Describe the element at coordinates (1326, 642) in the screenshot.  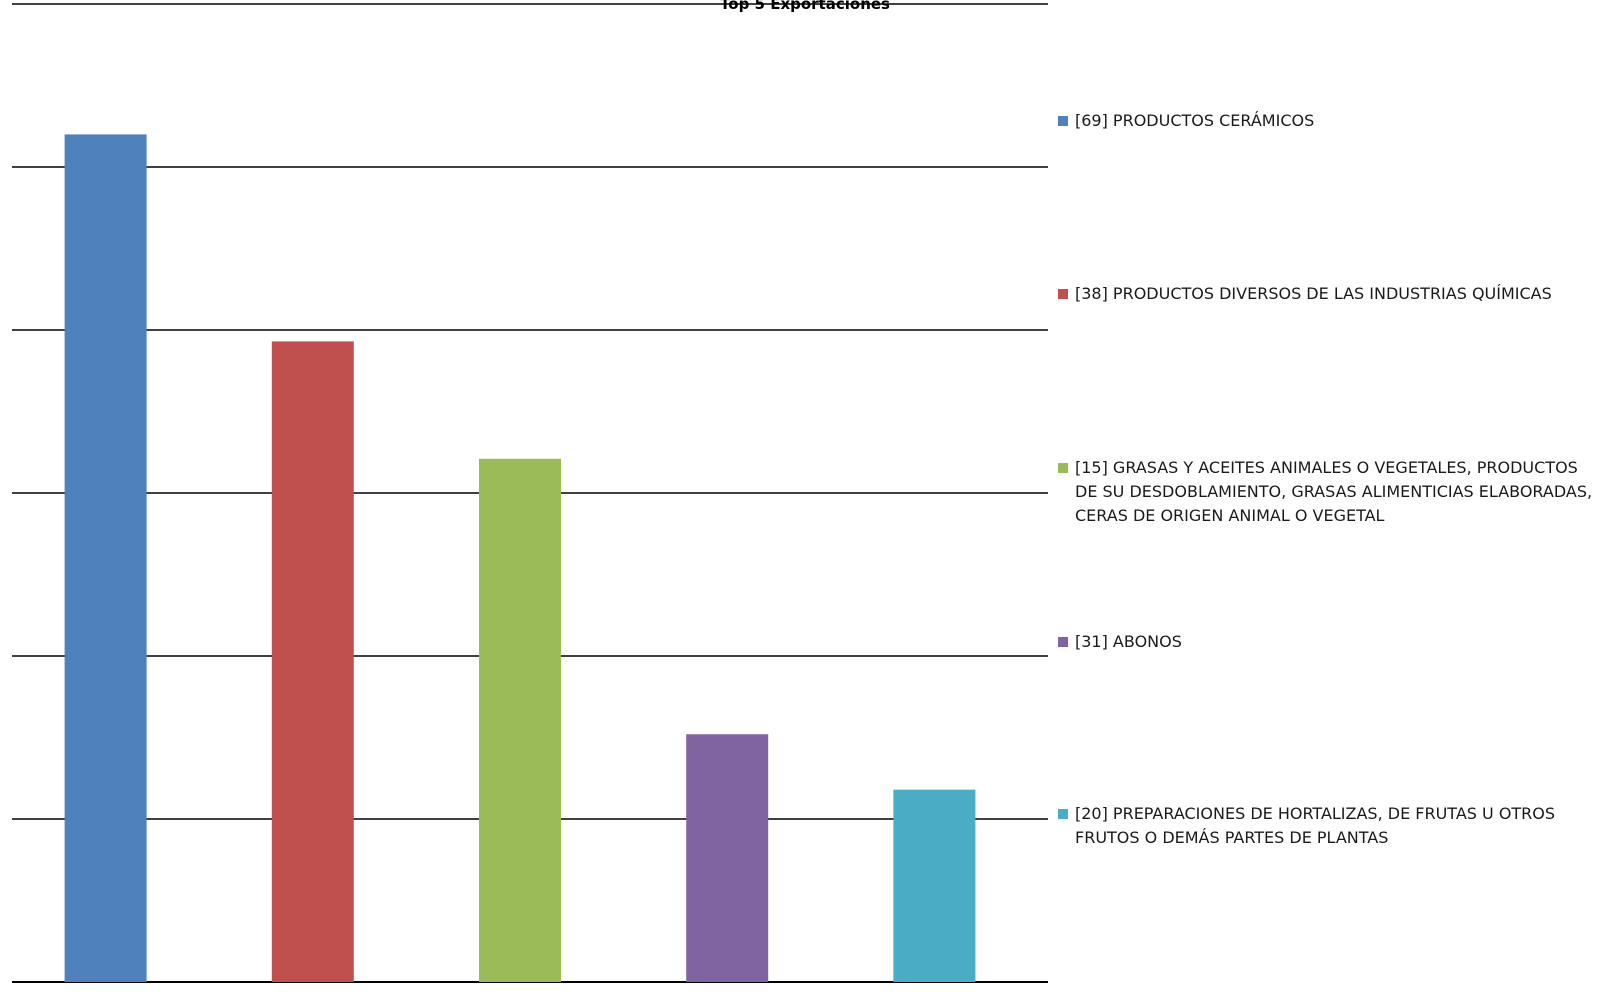
I see `legend-item: [31] ABONOS` at that location.